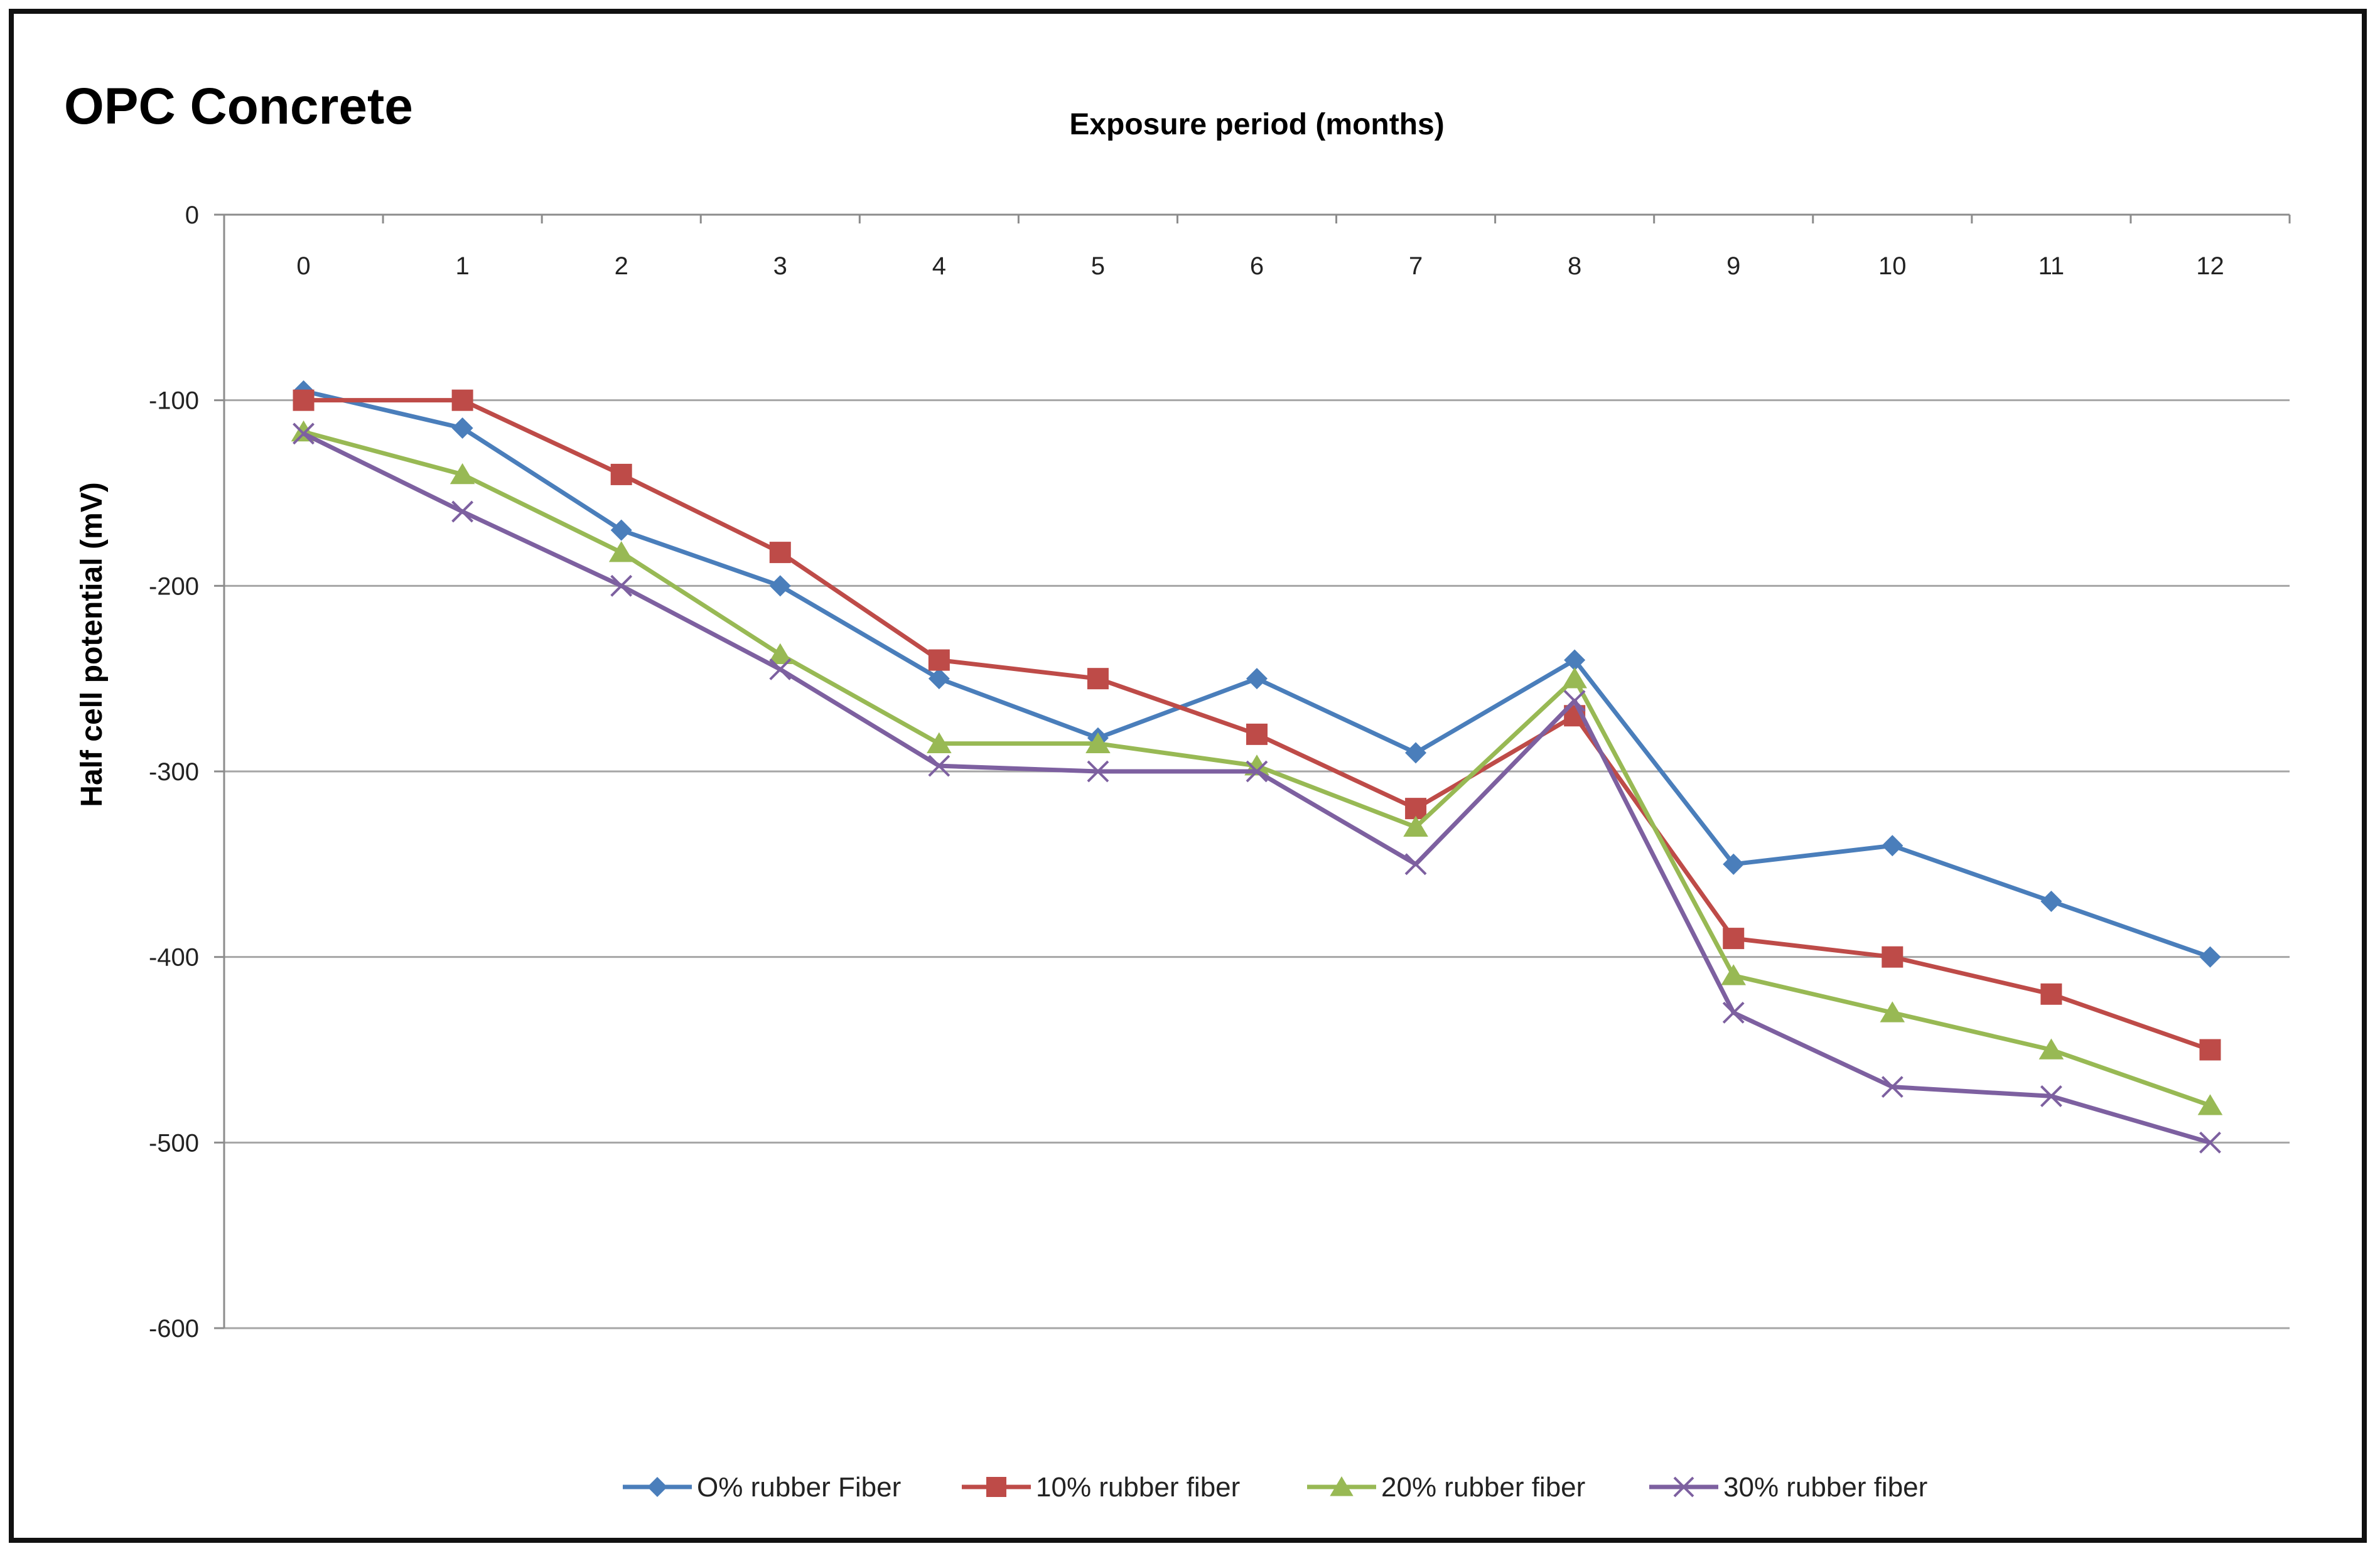 The width and height of the screenshot is (2380, 1556). What do you see at coordinates (192, 215) in the screenshot?
I see `y-tick-label: 0` at bounding box center [192, 215].